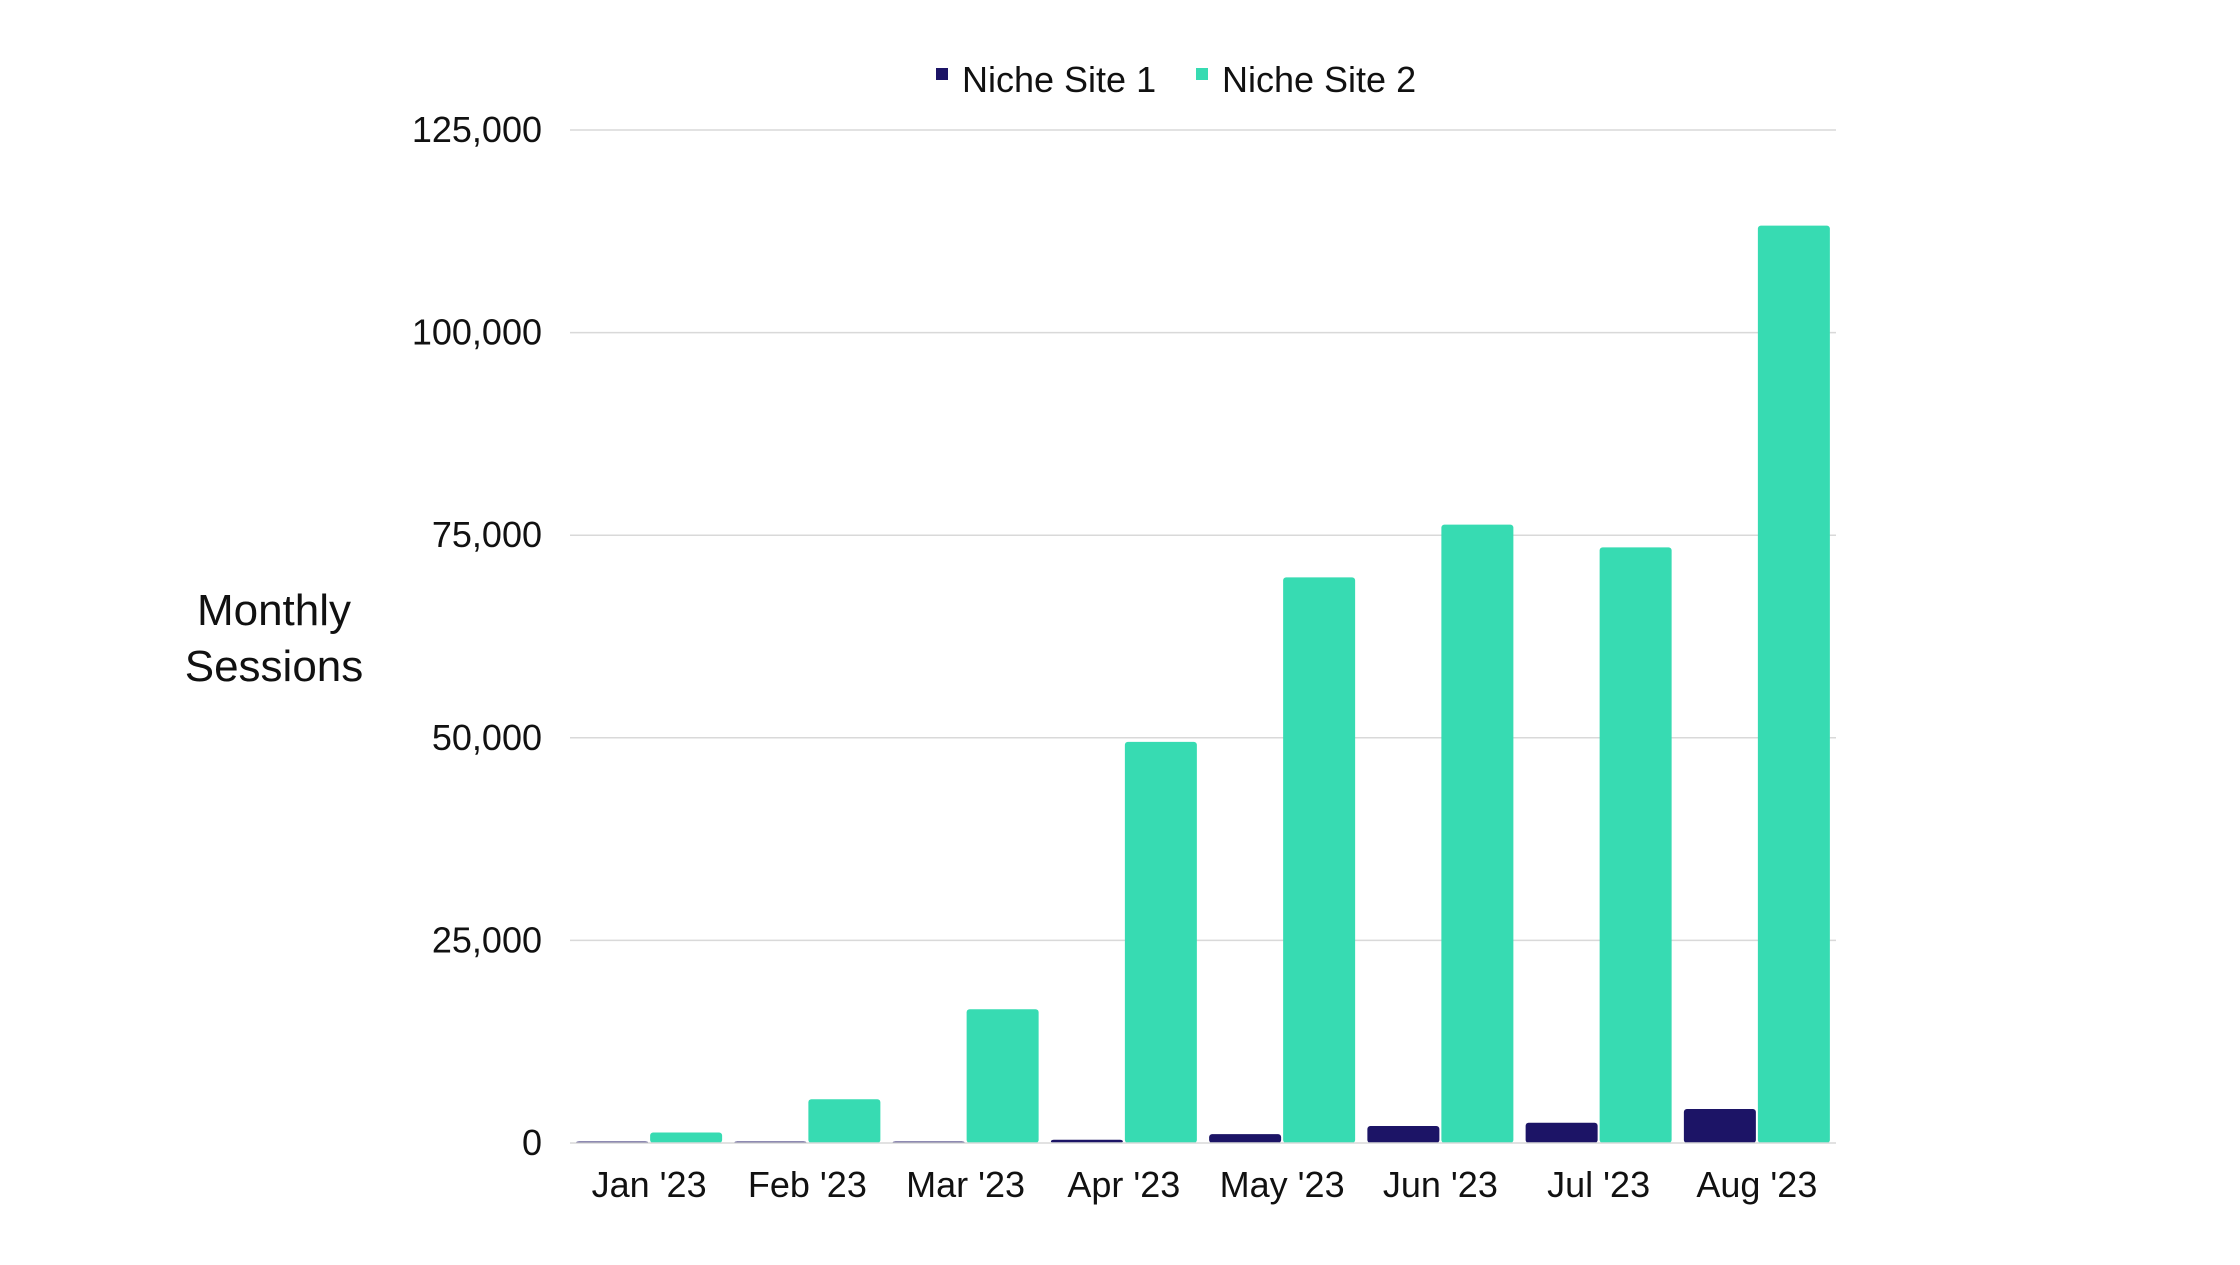  I want to click on y-axis-label-line: Sessions, so click(274, 666).